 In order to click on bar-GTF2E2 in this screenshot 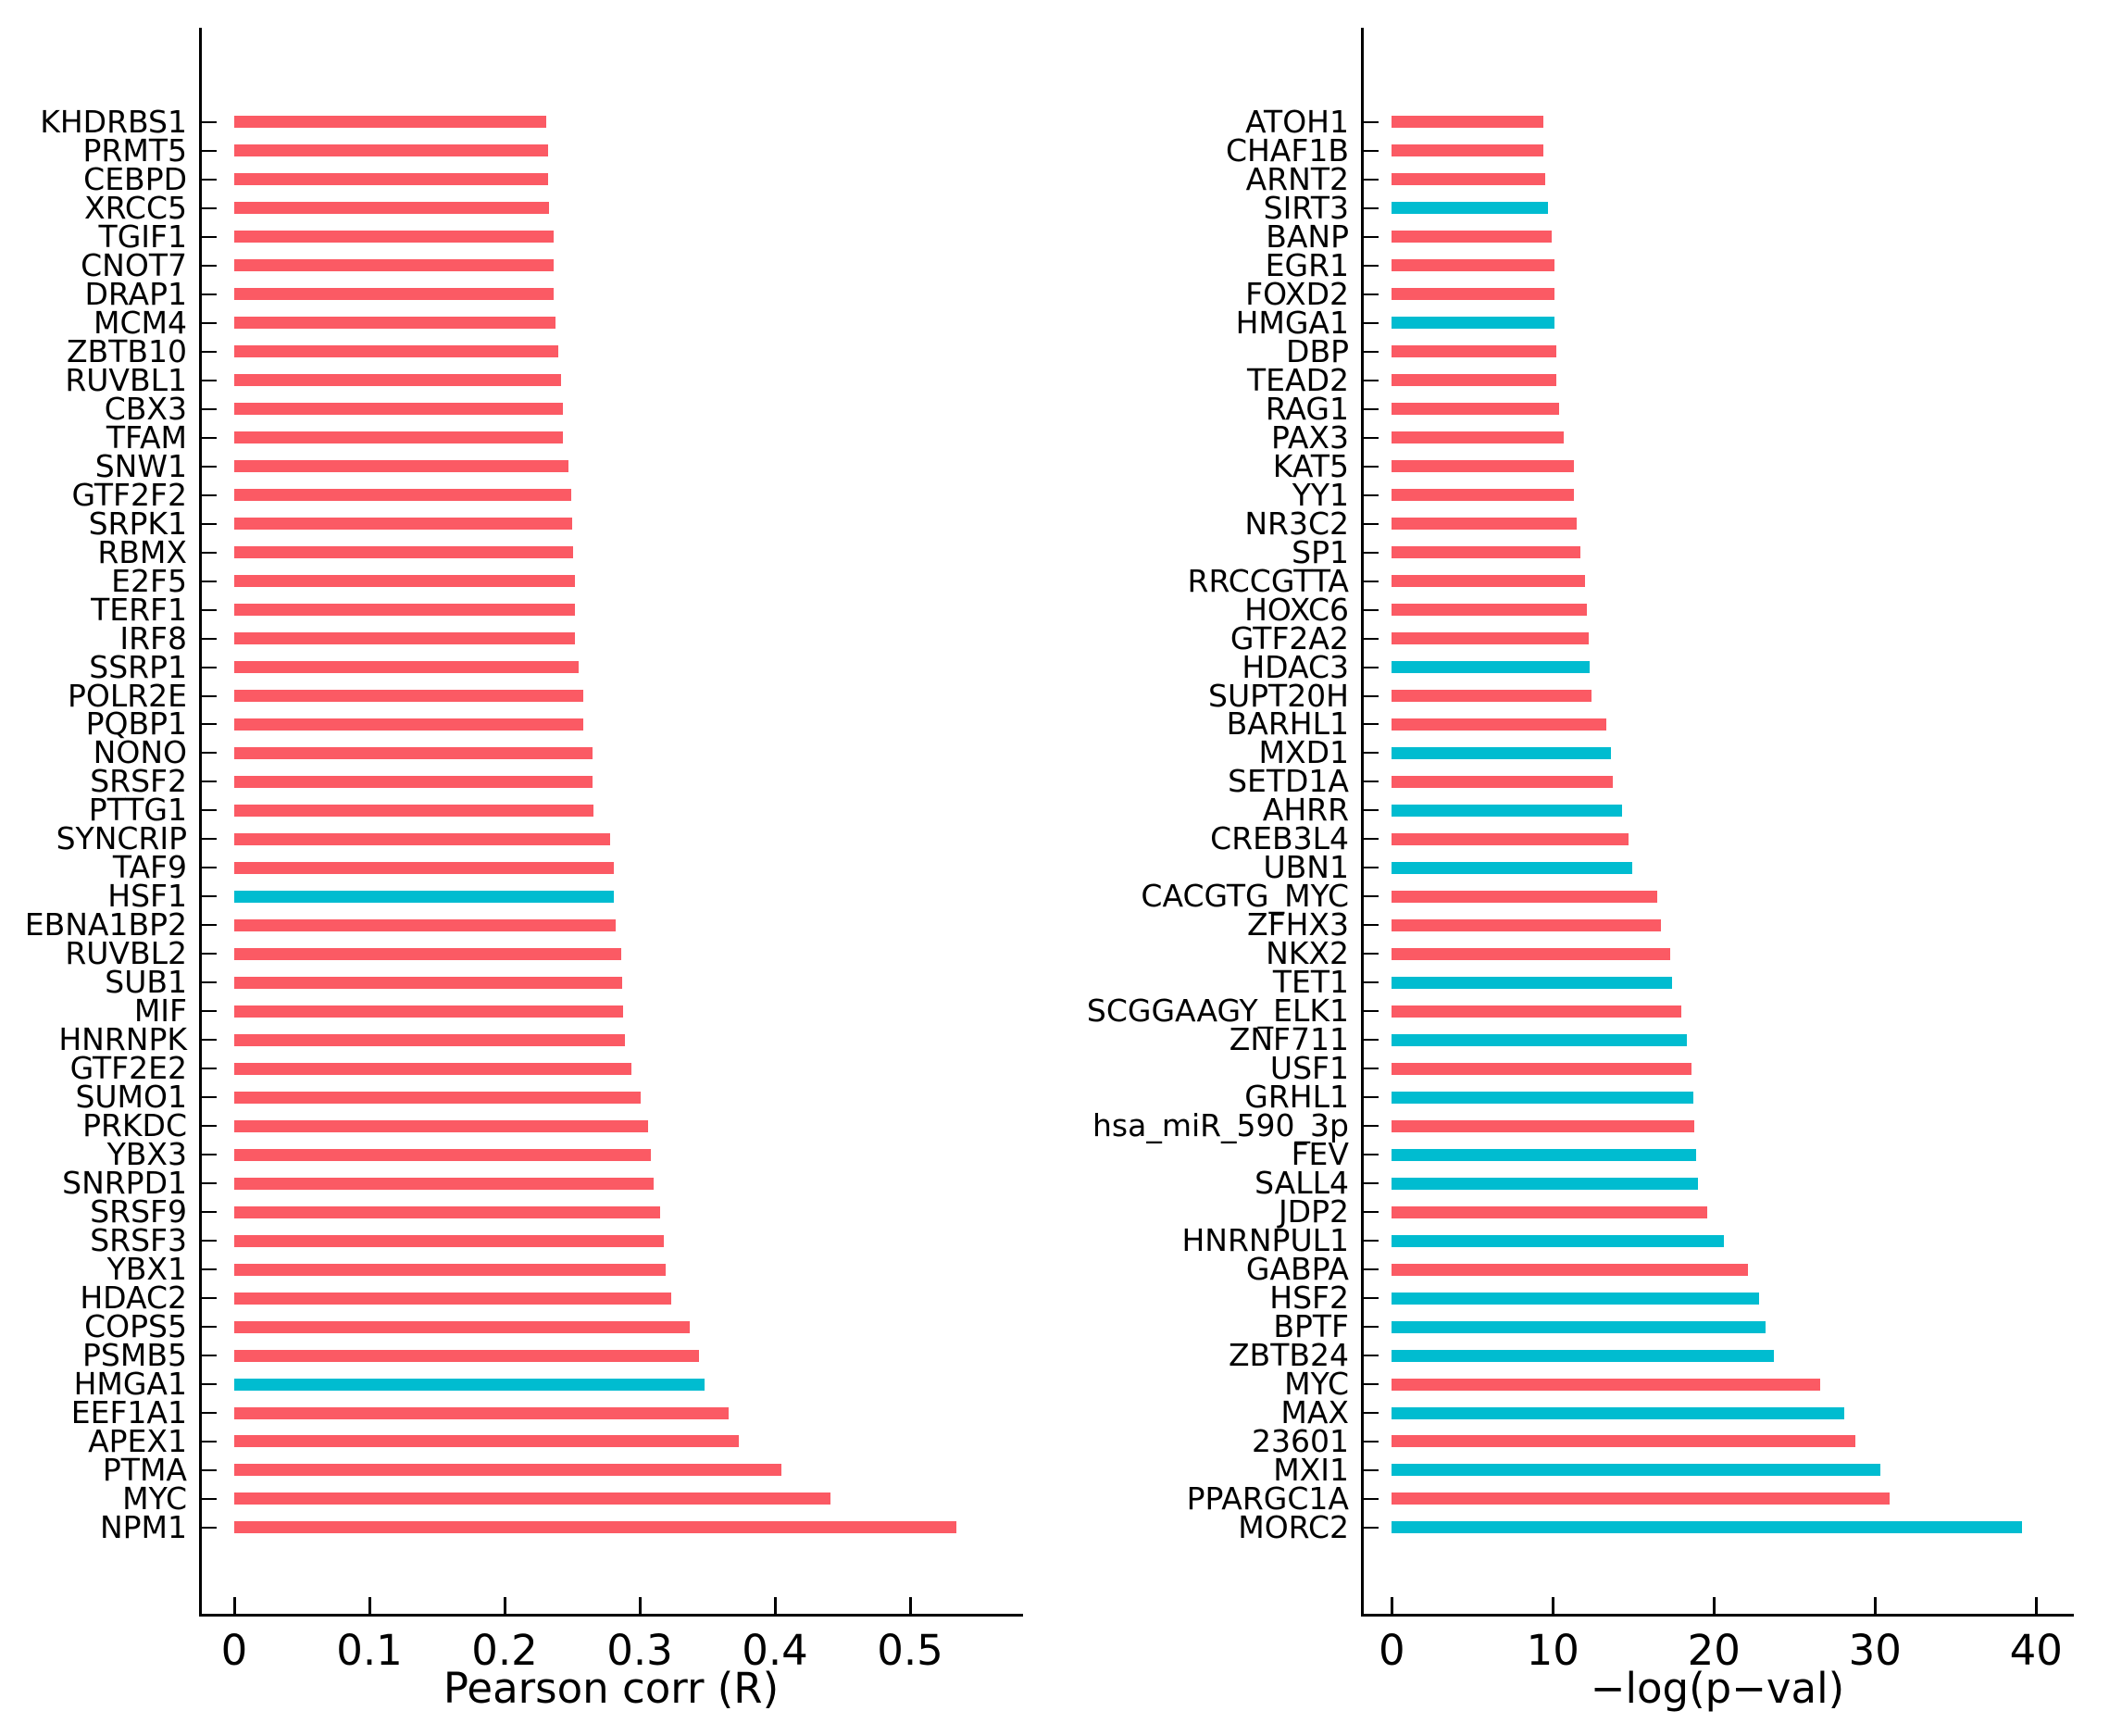, I will do `click(433, 1068)`.